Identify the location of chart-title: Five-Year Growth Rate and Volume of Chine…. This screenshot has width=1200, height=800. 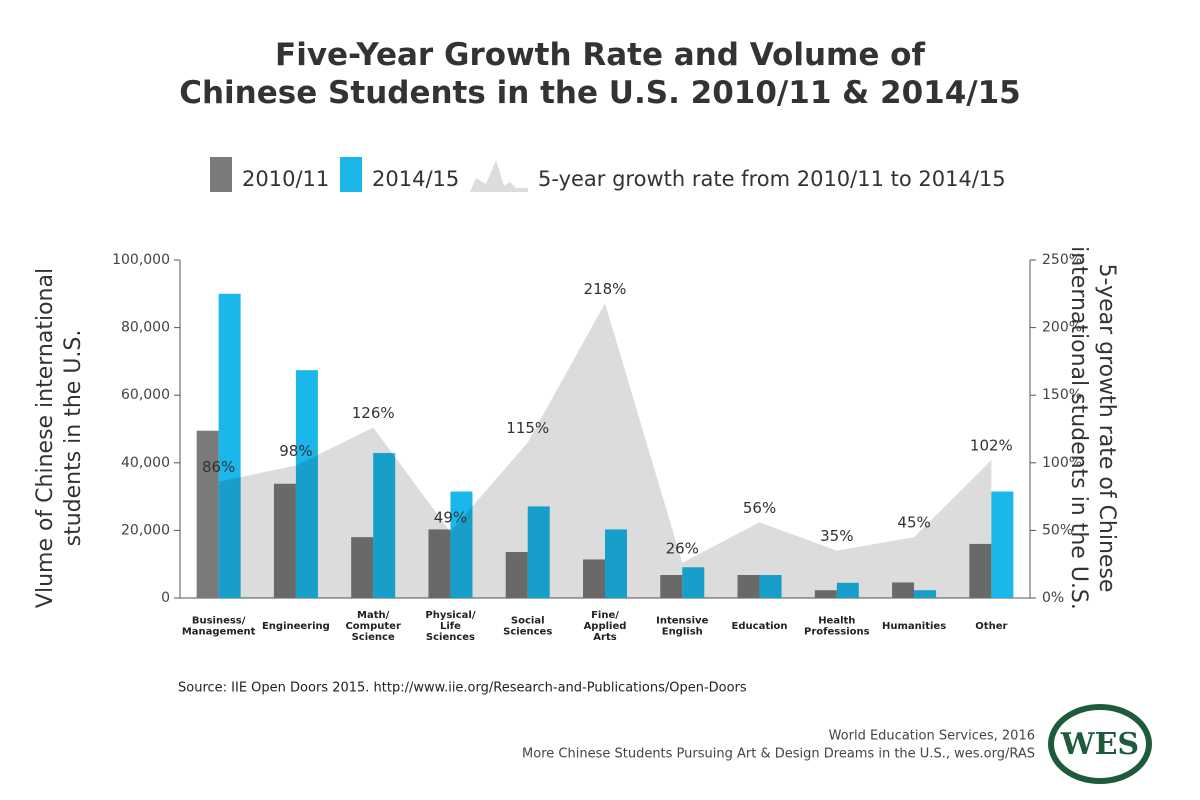
(600, 74).